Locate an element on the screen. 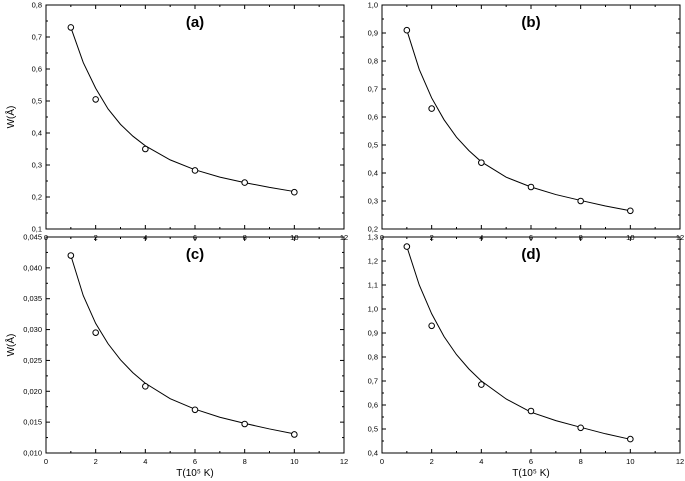  y-tick-label: 0,045 is located at coordinates (32, 237).